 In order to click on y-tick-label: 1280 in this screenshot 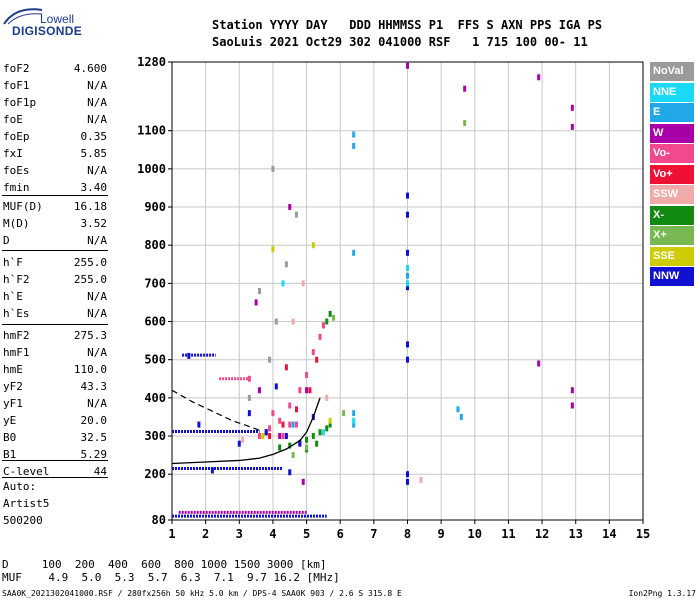, I will do `click(151, 62)`.